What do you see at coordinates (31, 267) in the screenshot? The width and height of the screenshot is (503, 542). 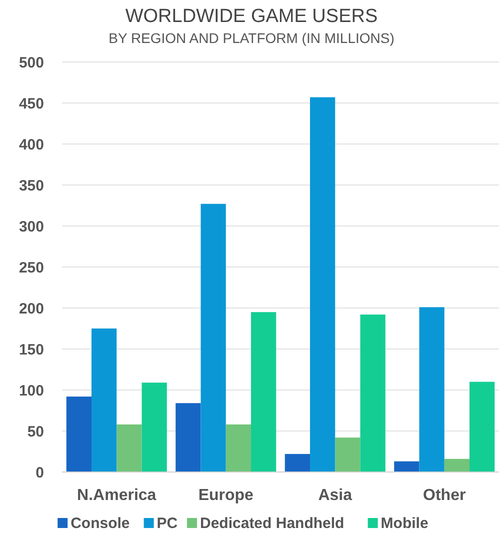 I see `y-tick-label: 250` at bounding box center [31, 267].